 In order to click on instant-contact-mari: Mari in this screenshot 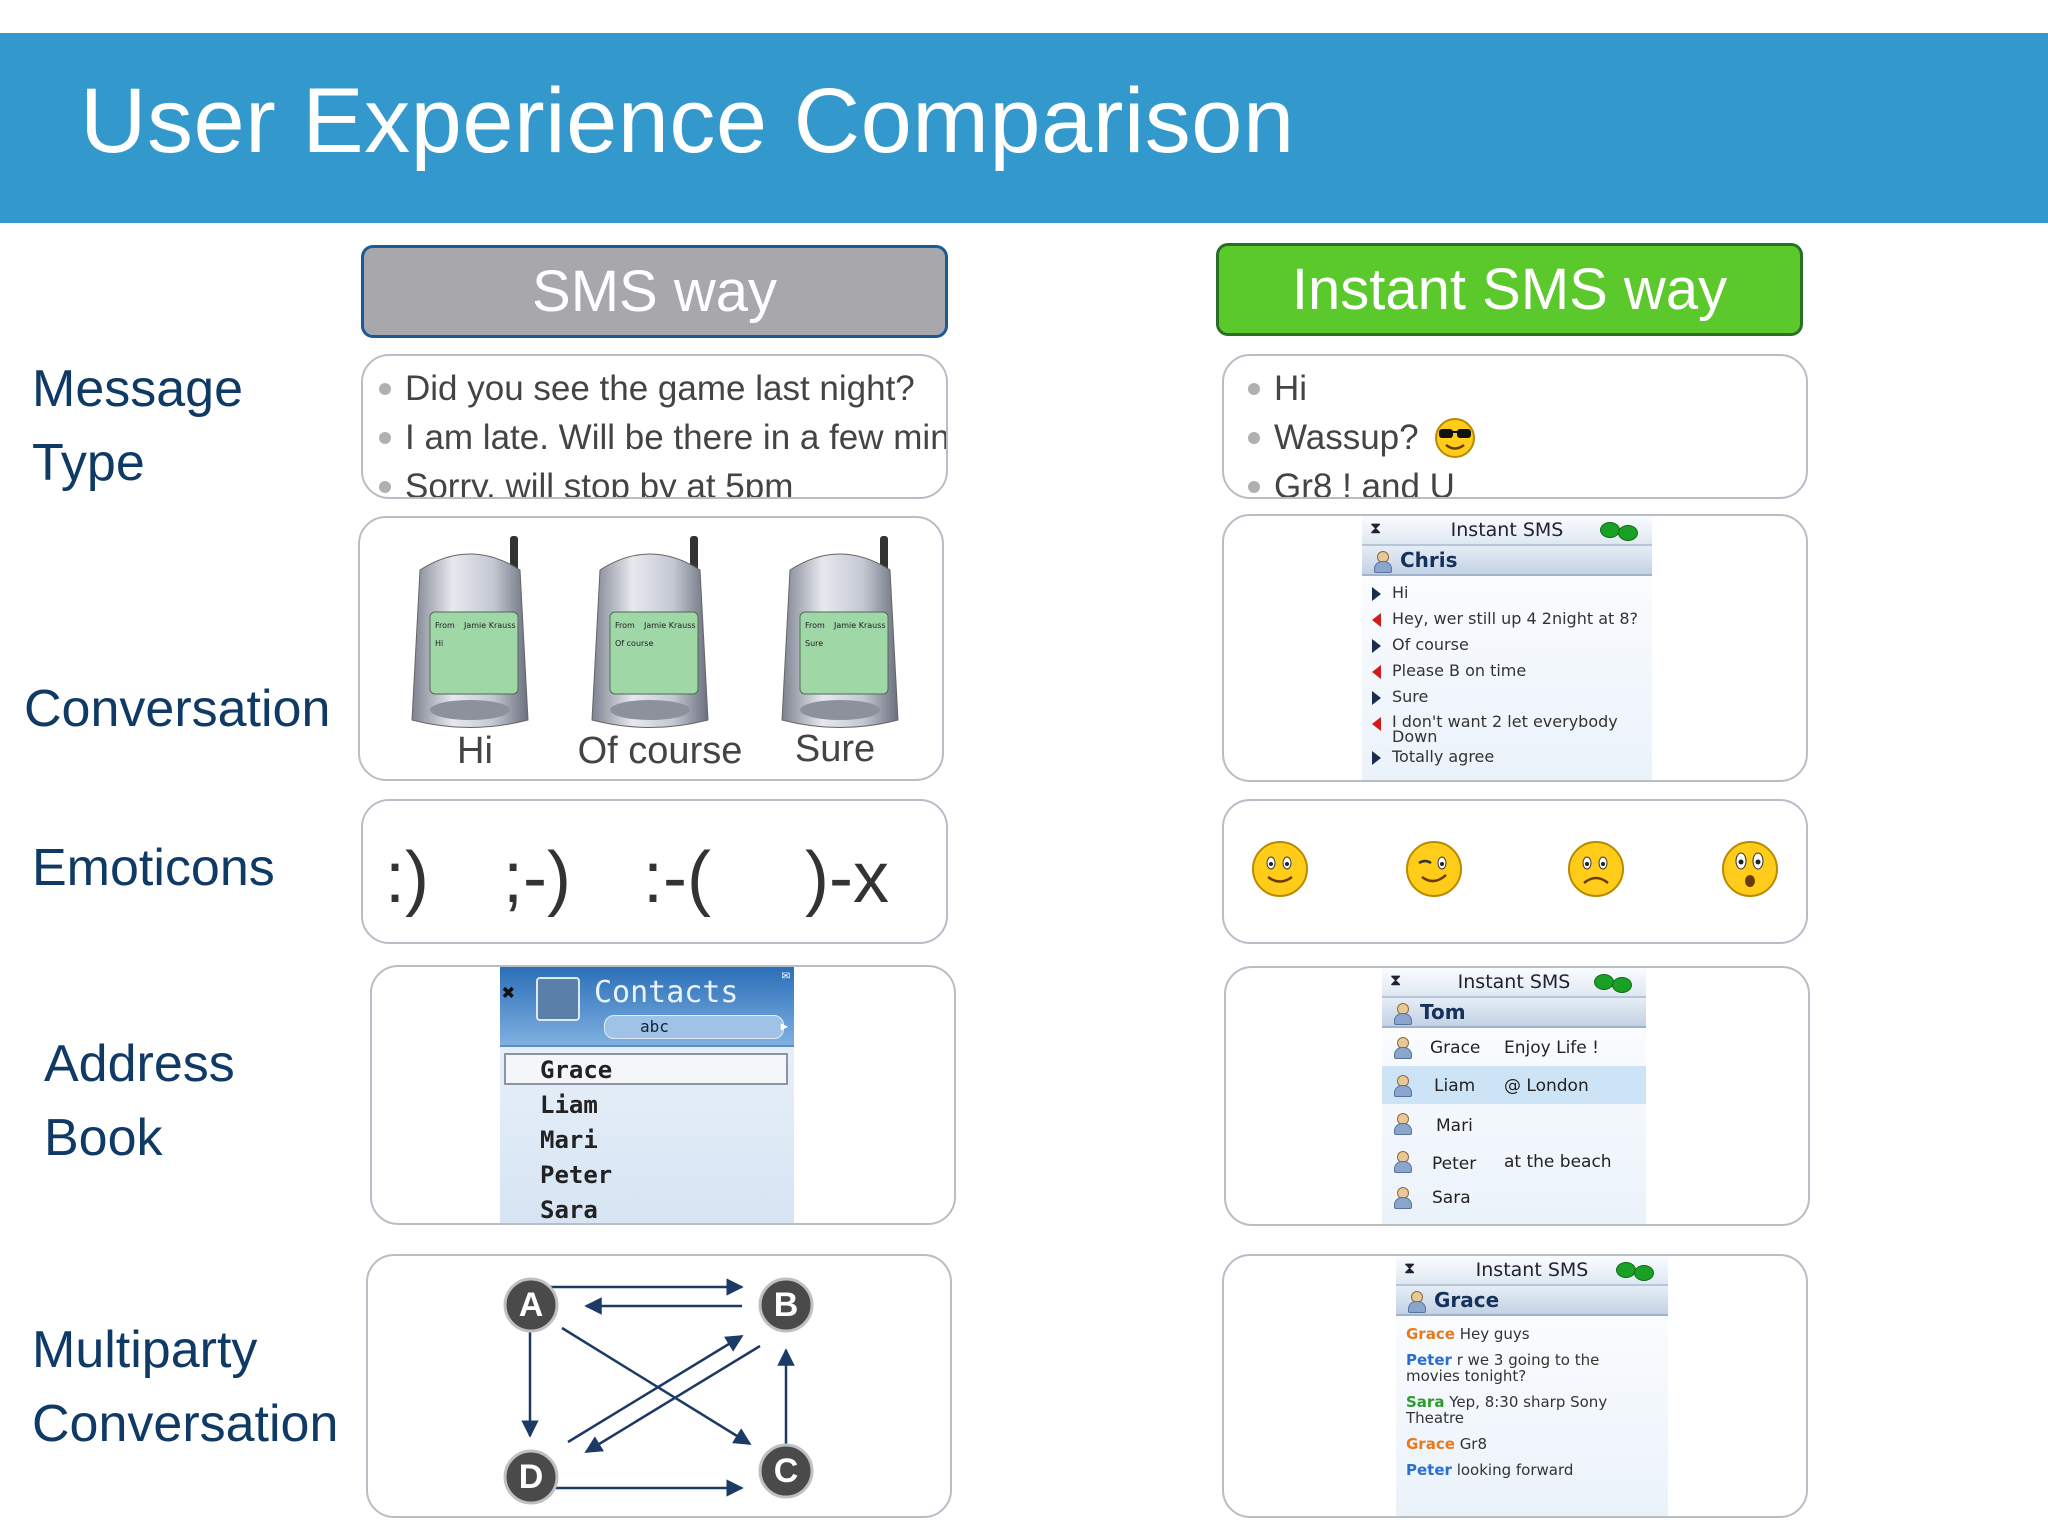, I will do `click(1514, 1123)`.